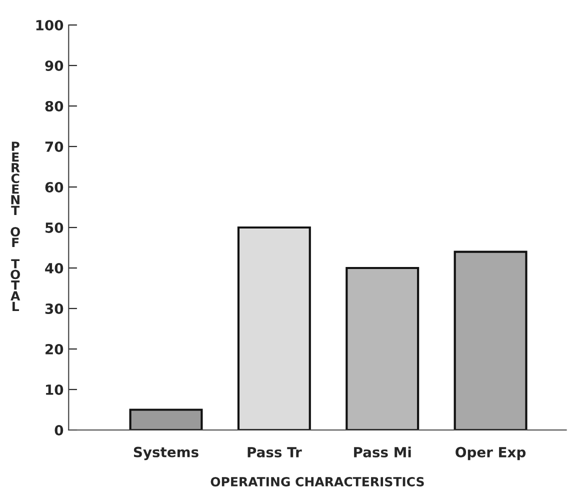 The width and height of the screenshot is (572, 500). What do you see at coordinates (54, 65) in the screenshot?
I see `y-tick-label: 90` at bounding box center [54, 65].